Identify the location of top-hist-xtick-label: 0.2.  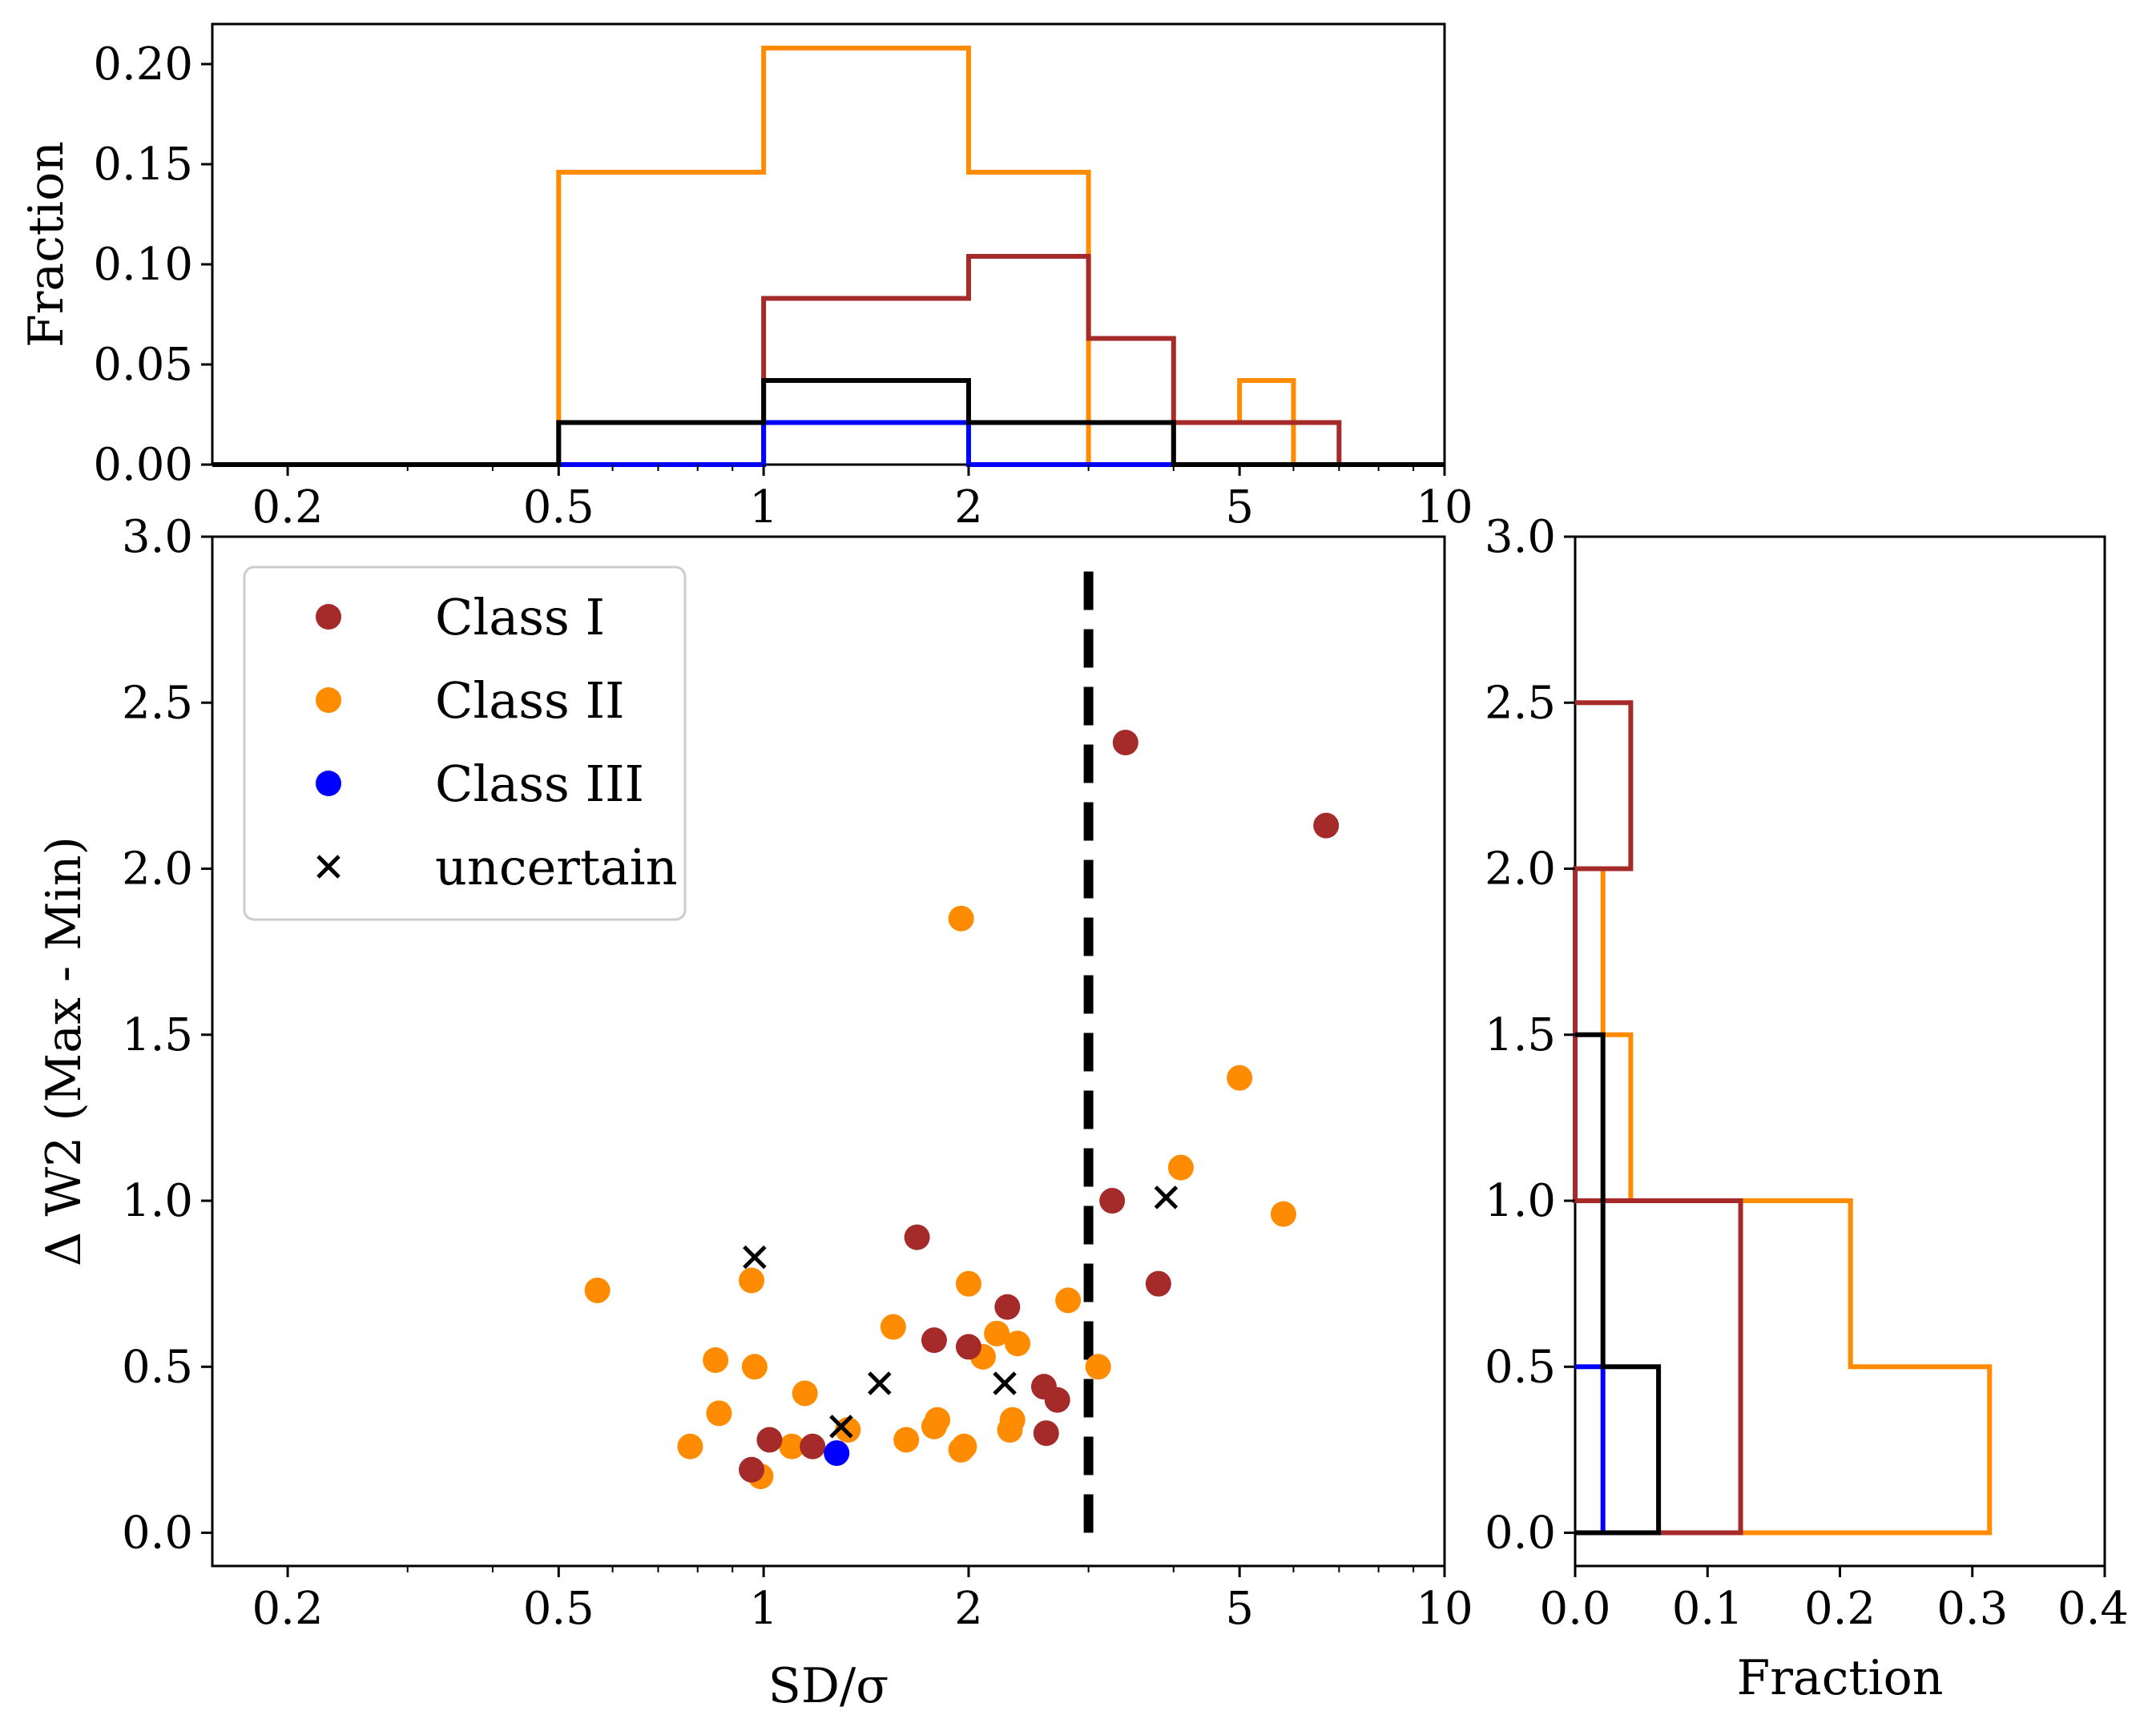
(288, 507).